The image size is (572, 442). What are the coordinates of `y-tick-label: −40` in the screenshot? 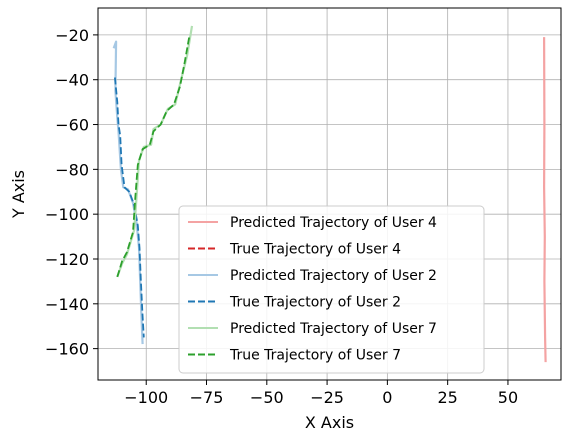 It's located at (72, 80).